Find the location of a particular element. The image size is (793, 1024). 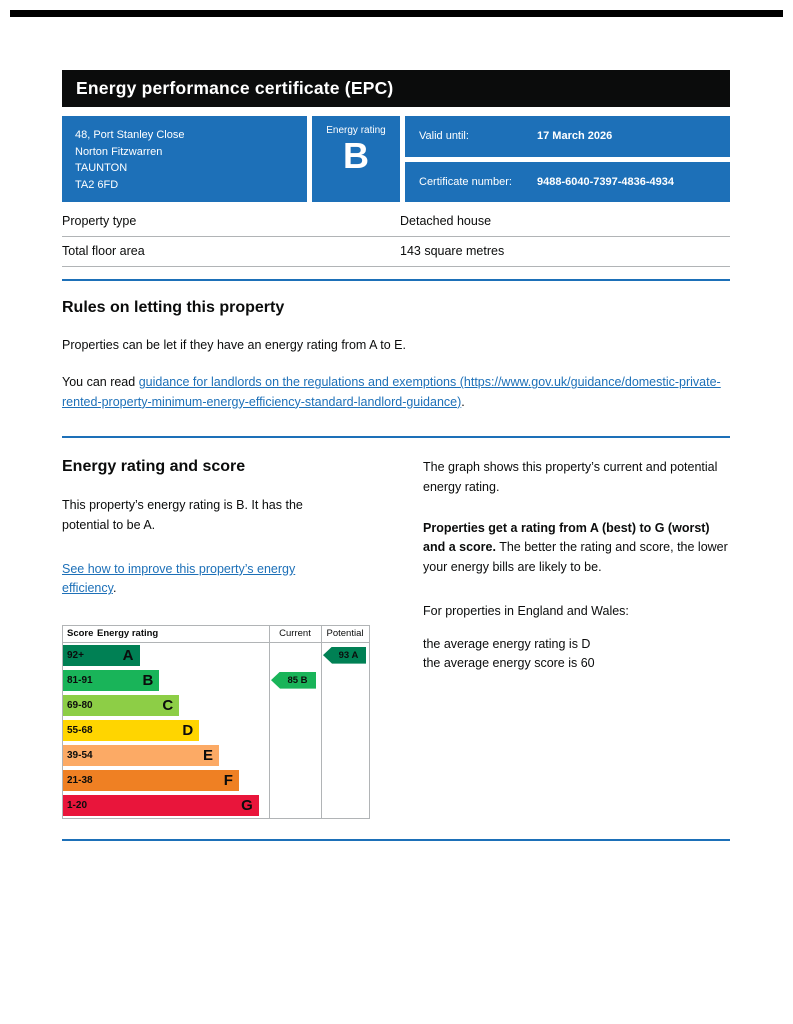

band-row-a: 92+ A is located at coordinates (216, 655).